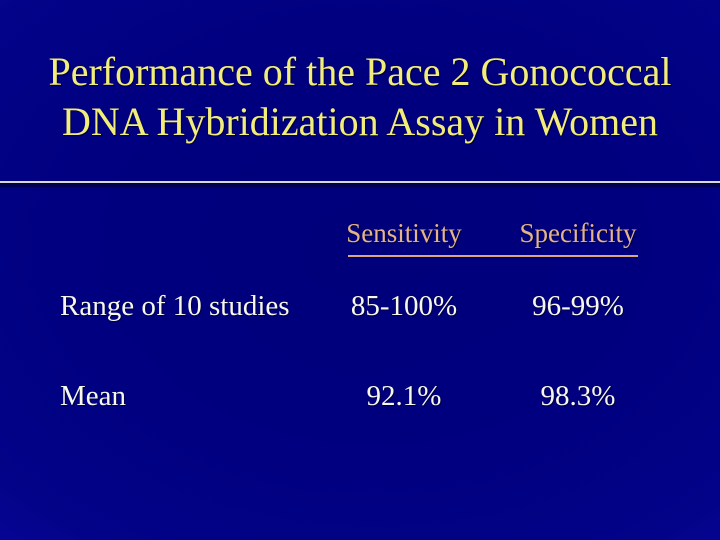 This screenshot has width=720, height=540. Describe the element at coordinates (578, 306) in the screenshot. I see `range-specificity-value: 96-99%` at that location.